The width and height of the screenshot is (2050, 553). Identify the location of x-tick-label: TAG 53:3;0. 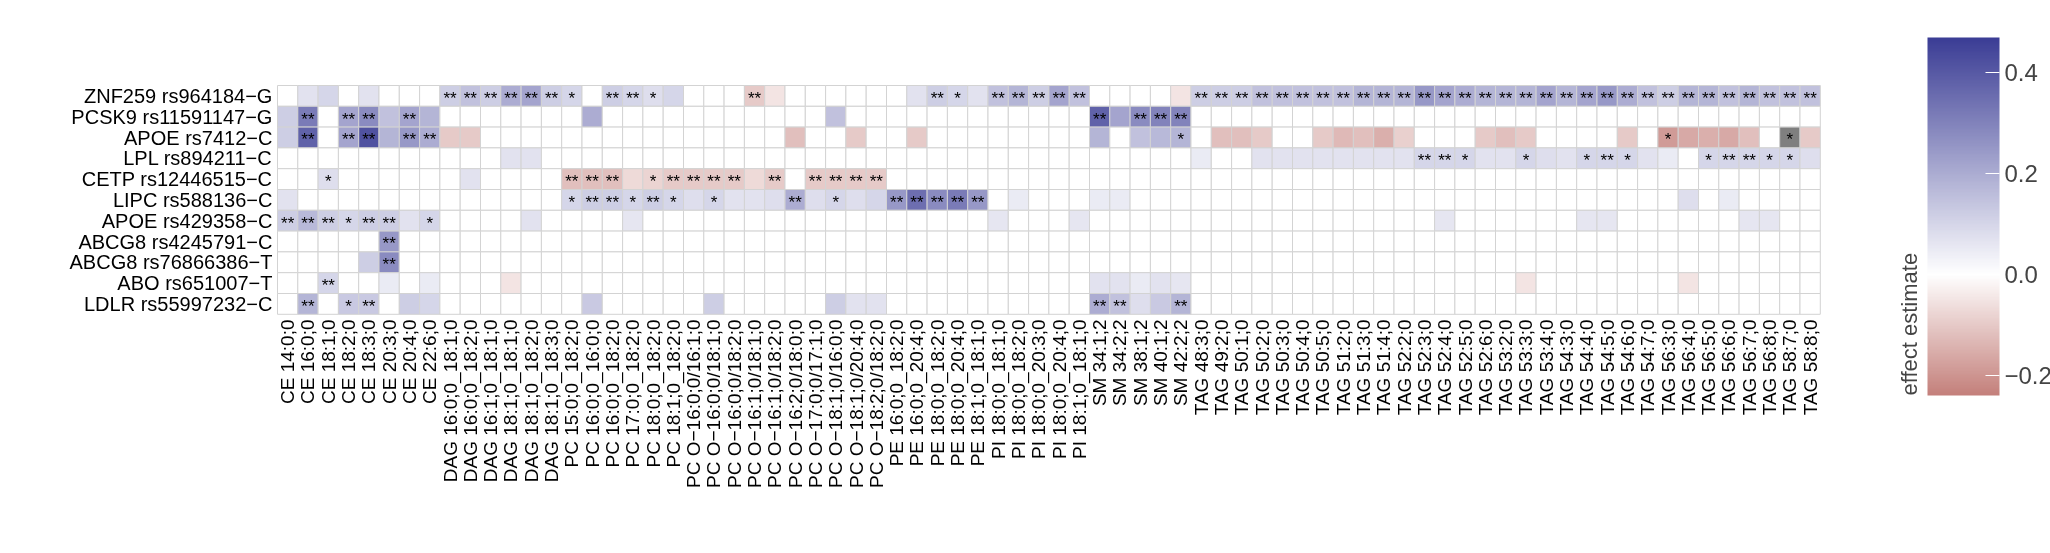
(1526, 367).